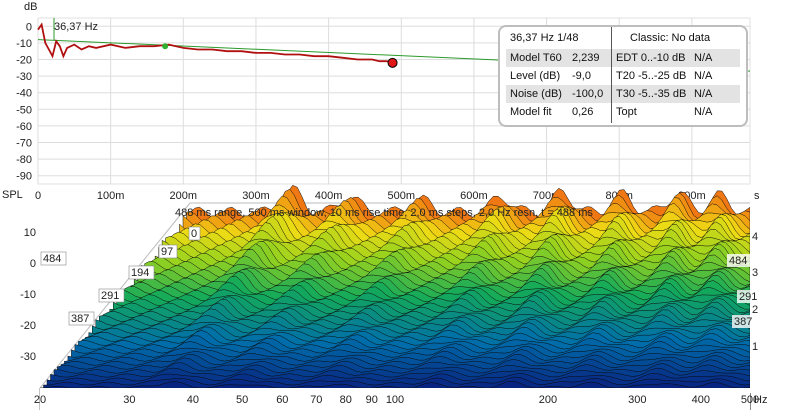  I want to click on y-tick-label: -30, so click(24, 77).